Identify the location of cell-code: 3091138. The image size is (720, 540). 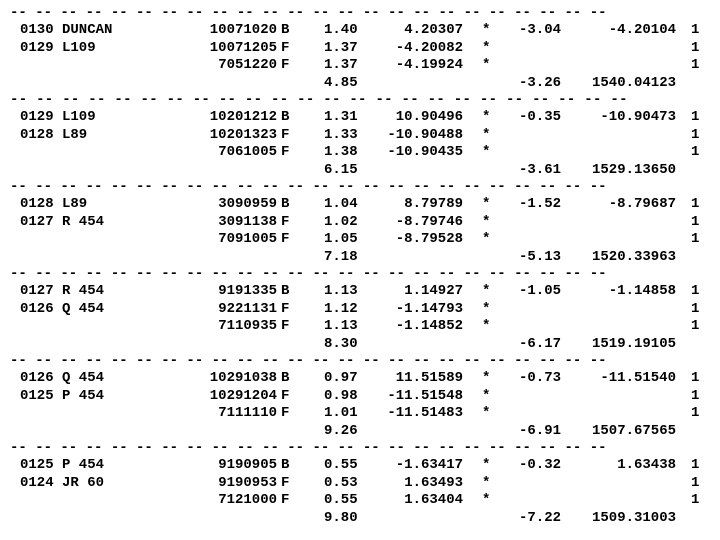
(247, 221).